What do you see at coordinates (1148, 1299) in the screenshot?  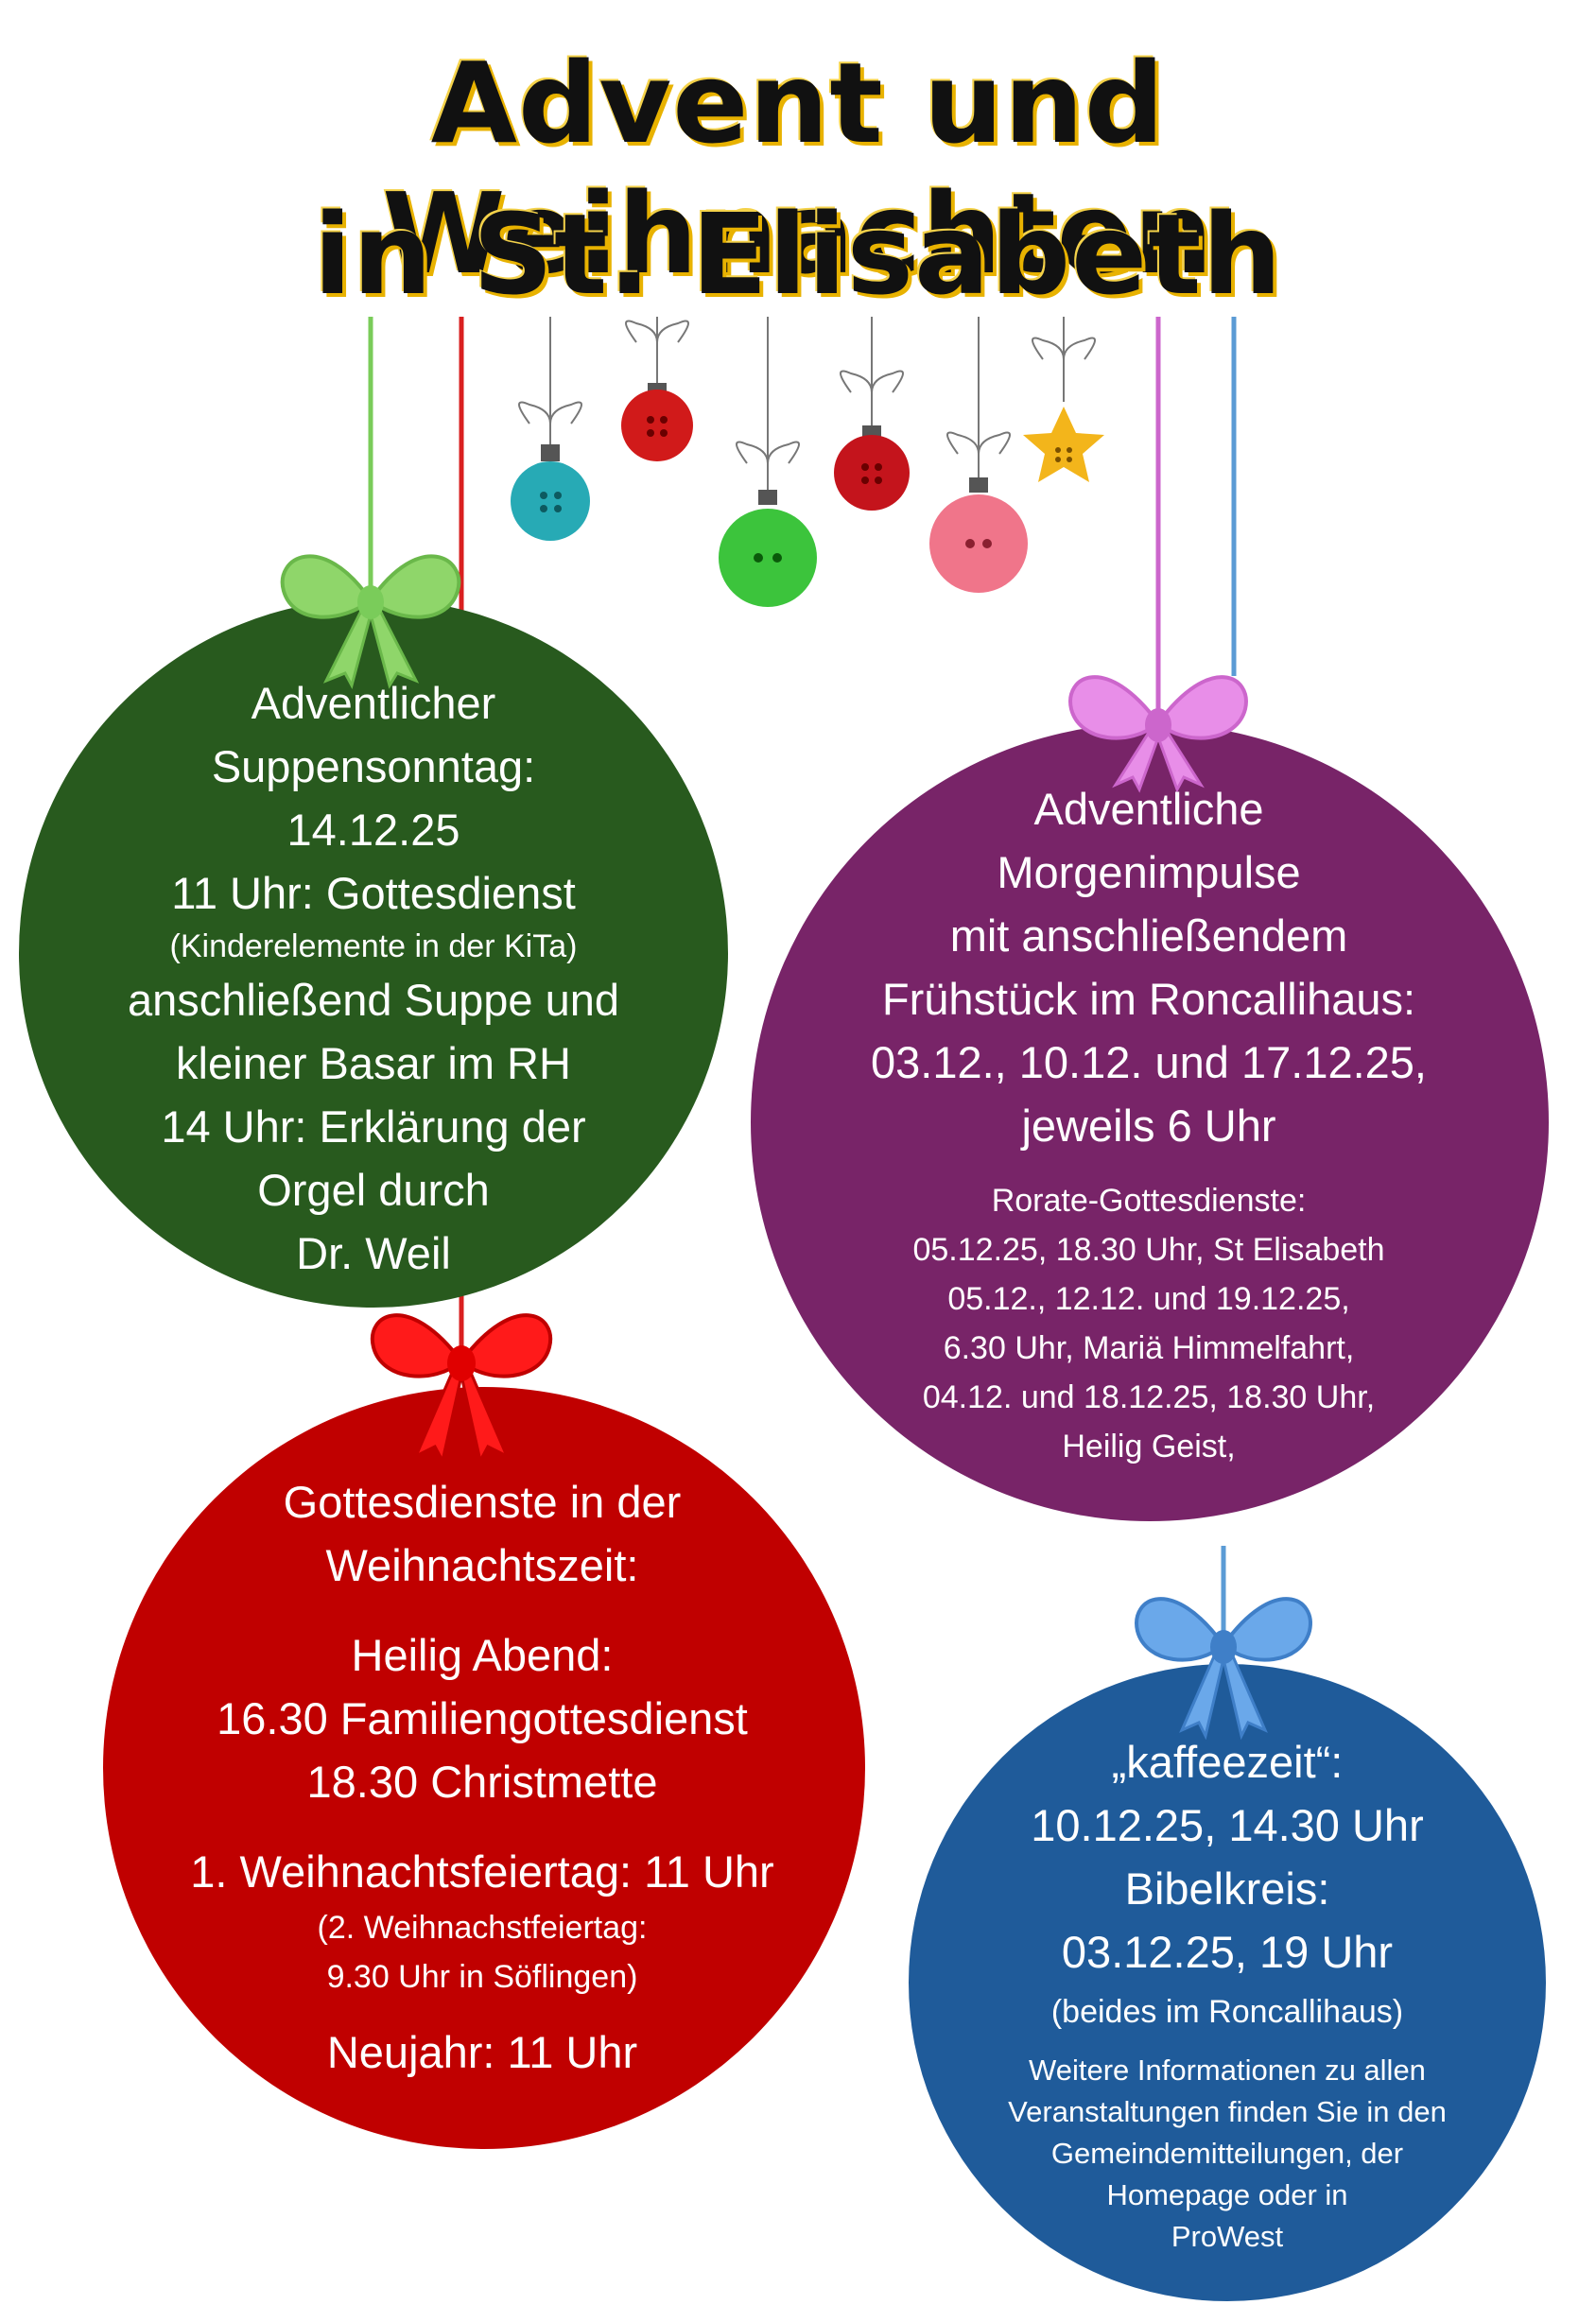 I see `rorate-line: 05.12., 12.12. und 19.12.25,` at bounding box center [1148, 1299].